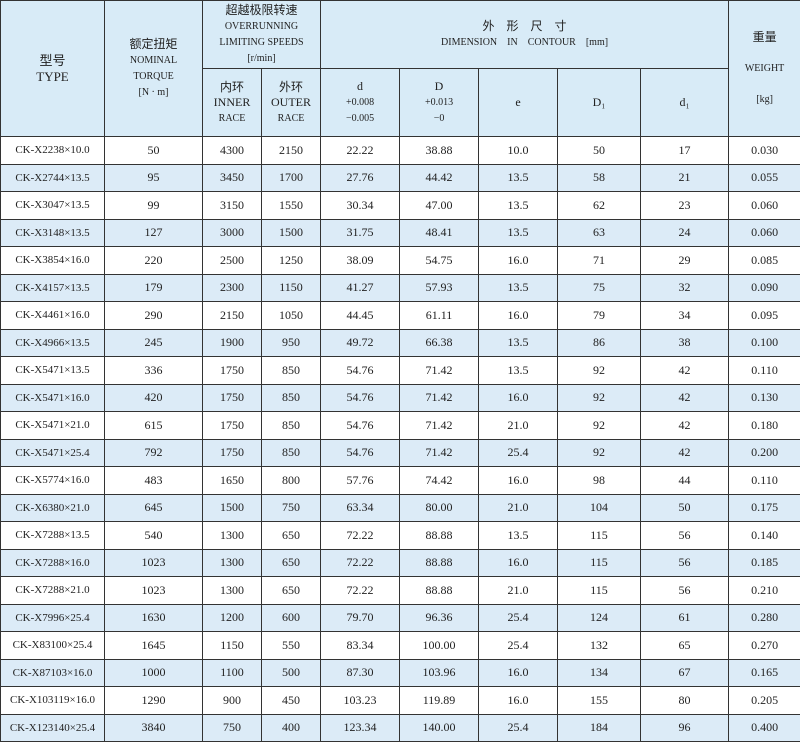  I want to click on d-cell: 87.30, so click(360, 673).